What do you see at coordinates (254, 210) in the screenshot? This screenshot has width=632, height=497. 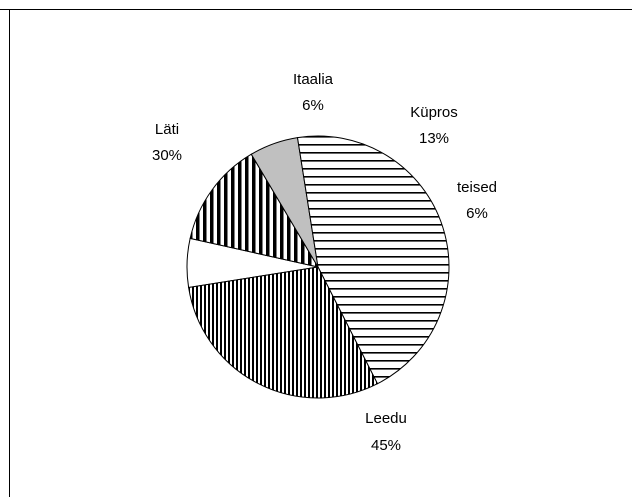 I see `pie-slice-küpros` at bounding box center [254, 210].